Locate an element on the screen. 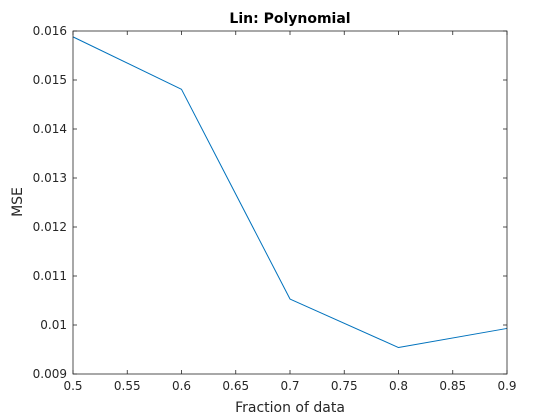 The width and height of the screenshot is (560, 420). x-axis-label: Fraction of data is located at coordinates (290, 408).